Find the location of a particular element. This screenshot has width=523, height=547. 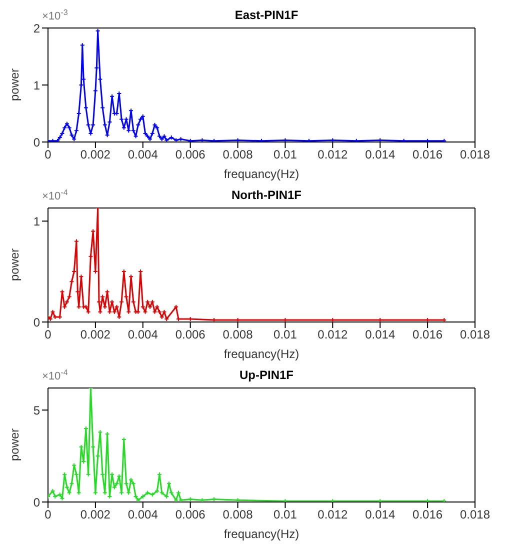

y-tick-label: 2 is located at coordinates (36, 28).